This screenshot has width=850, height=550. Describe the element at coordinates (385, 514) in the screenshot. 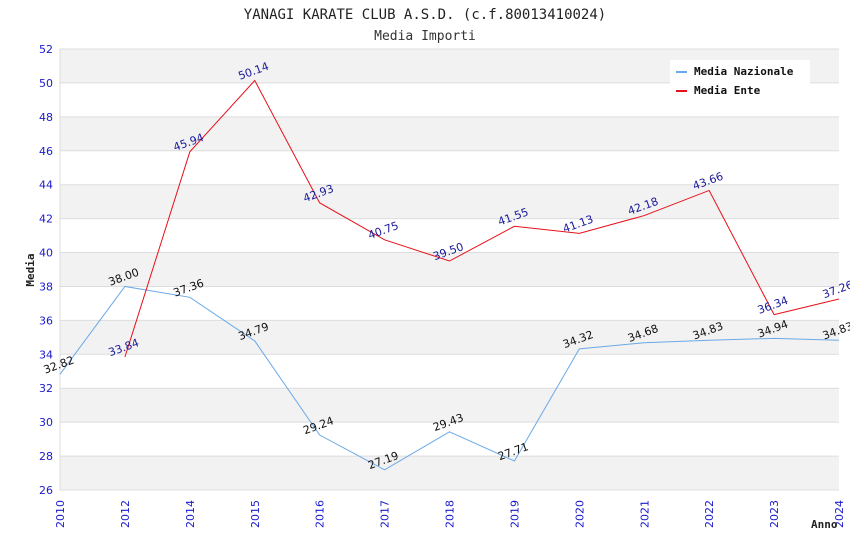

I see `x-tick-label: 2017` at that location.